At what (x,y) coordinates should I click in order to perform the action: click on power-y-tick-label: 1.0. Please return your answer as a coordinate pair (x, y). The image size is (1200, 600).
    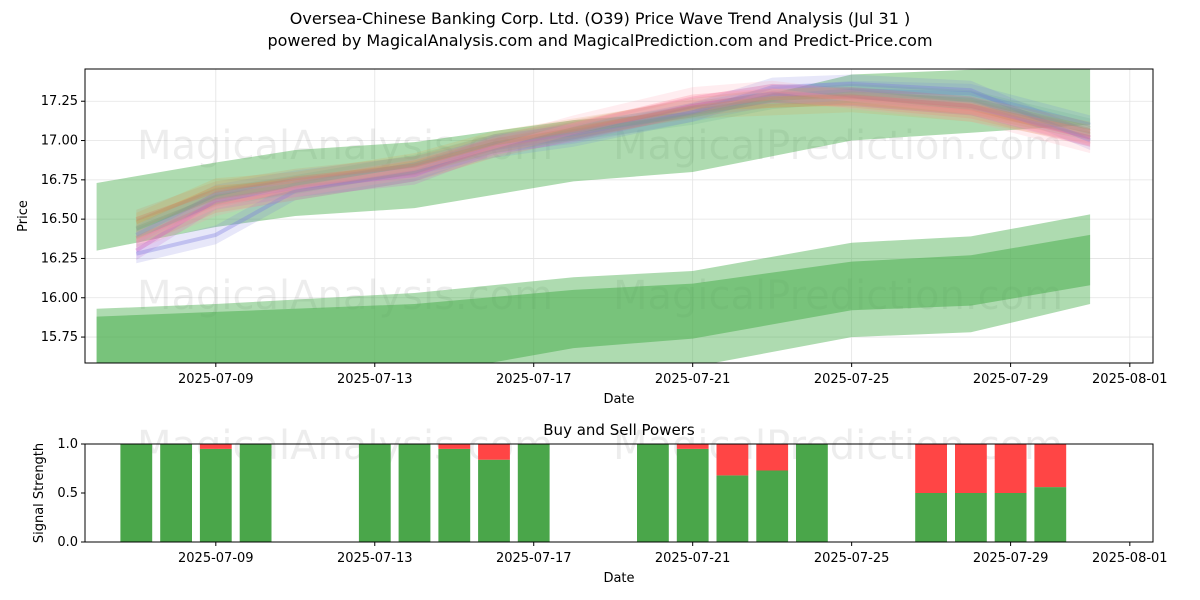
    Looking at the image, I should click on (67, 444).